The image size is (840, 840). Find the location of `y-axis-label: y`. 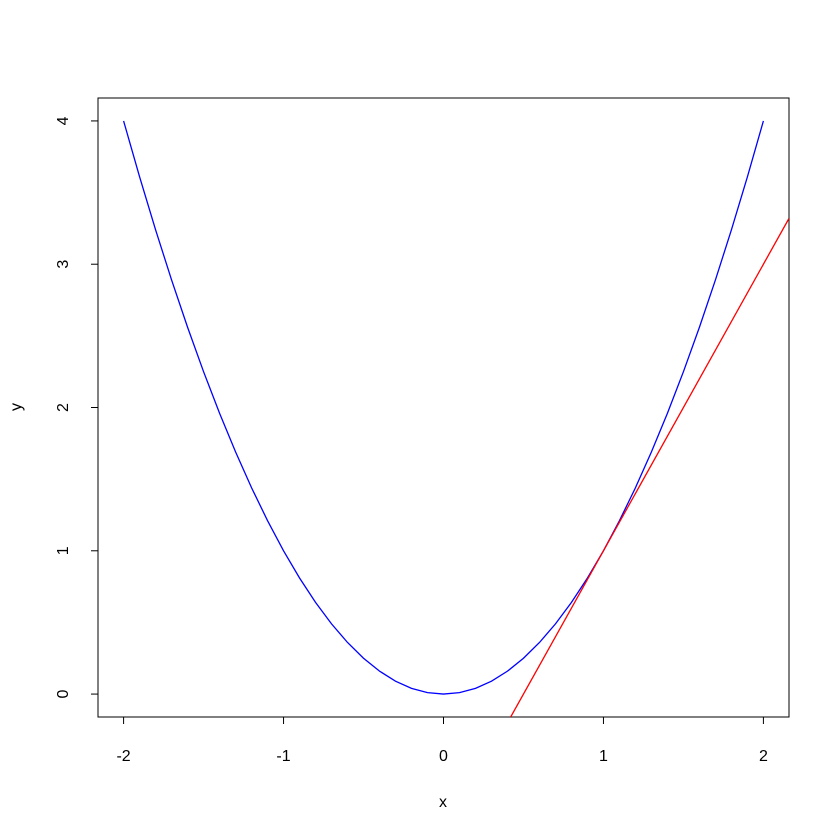

y-axis-label: y is located at coordinates (16, 407).